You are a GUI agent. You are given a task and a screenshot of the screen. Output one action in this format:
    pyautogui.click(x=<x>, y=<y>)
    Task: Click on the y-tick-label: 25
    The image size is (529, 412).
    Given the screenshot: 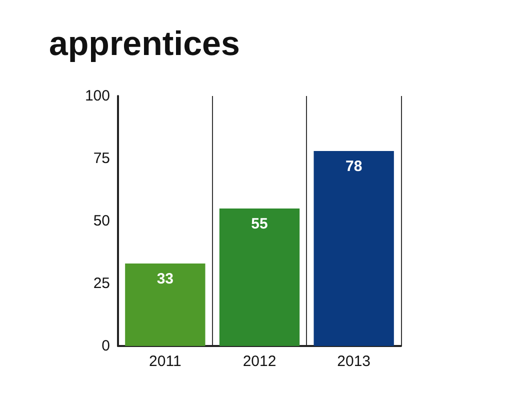 What is the action you would take?
    pyautogui.click(x=101, y=283)
    